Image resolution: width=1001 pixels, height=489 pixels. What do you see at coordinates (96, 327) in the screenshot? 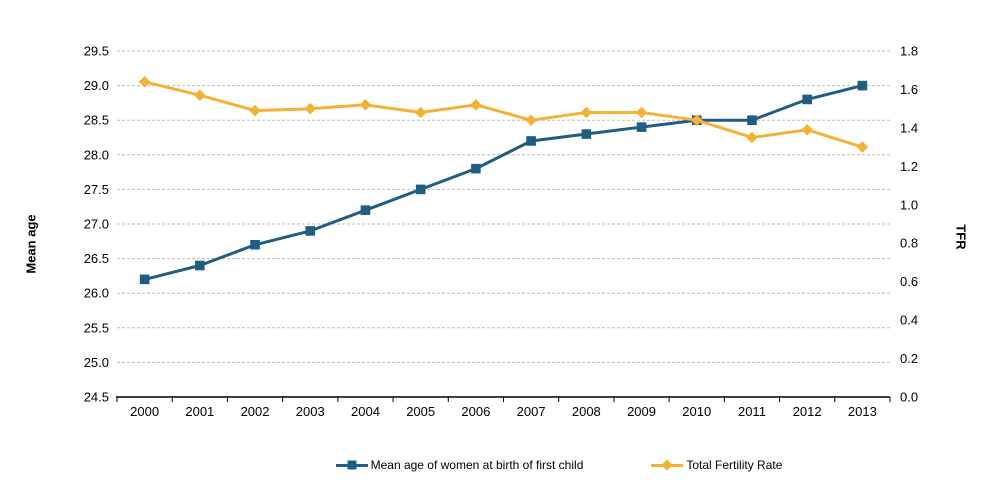
I see `left-axis-tick-label: 25.5` at bounding box center [96, 327].